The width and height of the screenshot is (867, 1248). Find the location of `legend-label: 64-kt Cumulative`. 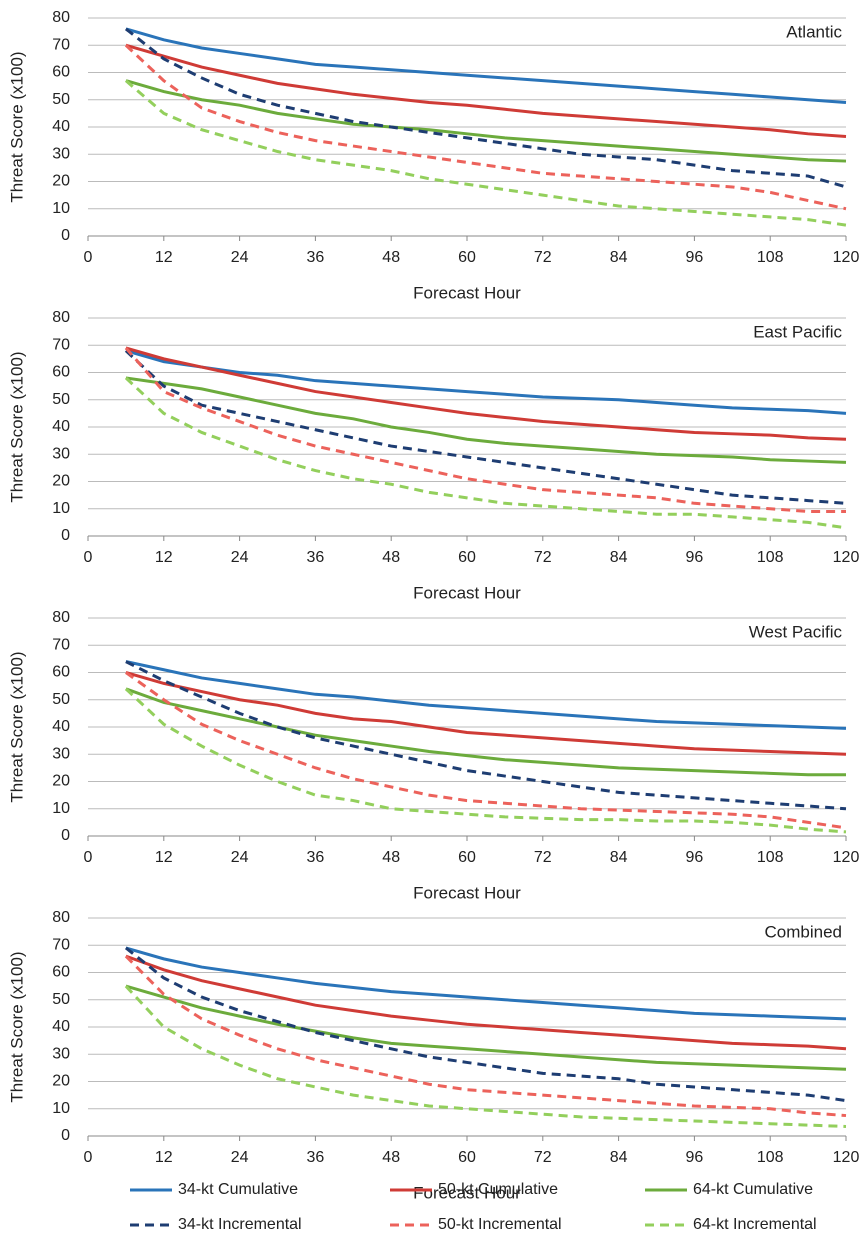

legend-label: 64-kt Cumulative is located at coordinates (753, 1189).